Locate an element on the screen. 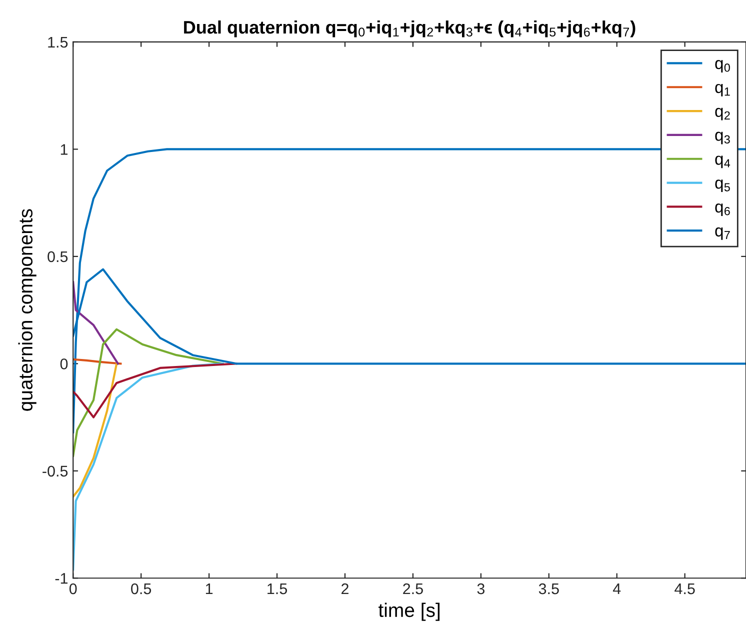  x-tick-label: 3.5 is located at coordinates (548, 588).